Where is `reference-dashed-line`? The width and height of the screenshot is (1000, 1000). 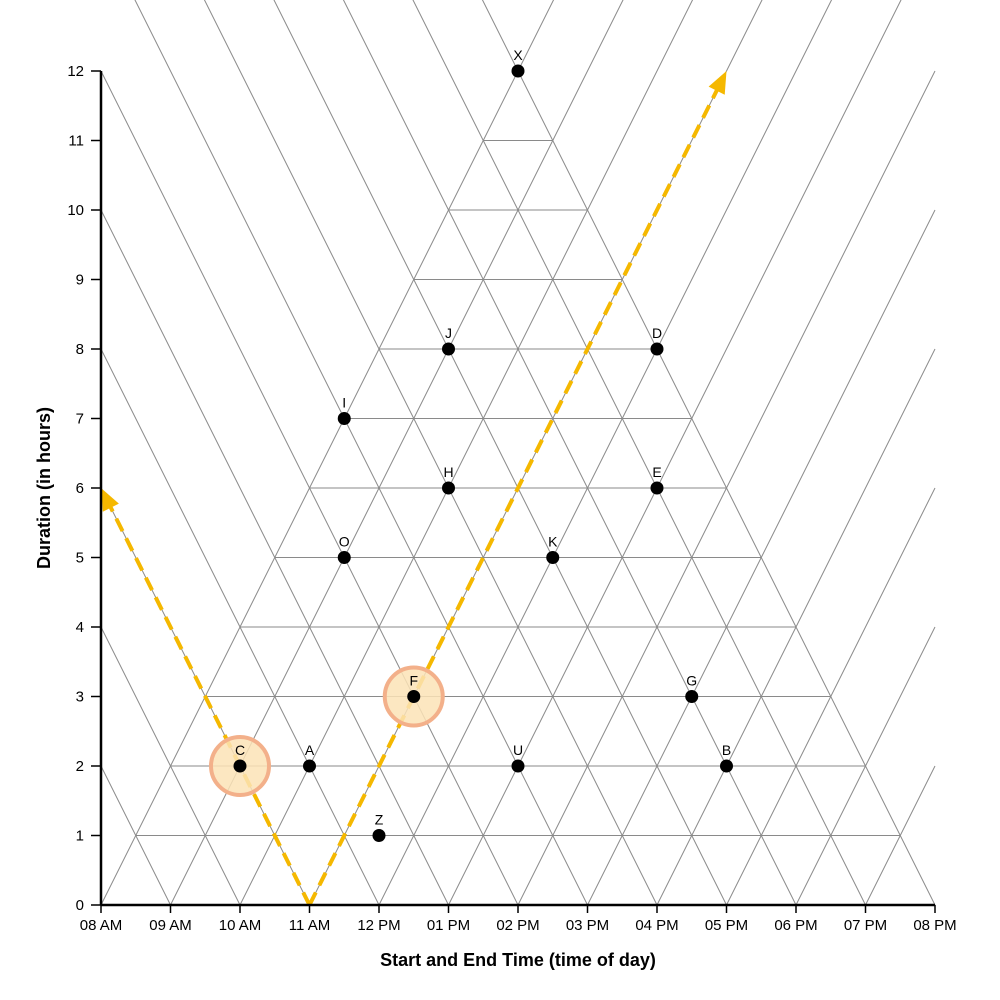 reference-dashed-line is located at coordinates (208, 702).